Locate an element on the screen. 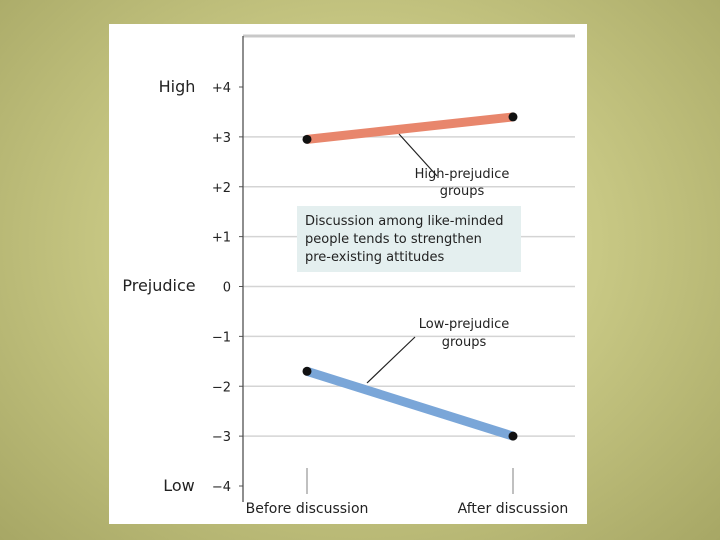  y-tick-label: −3 is located at coordinates (221, 437).